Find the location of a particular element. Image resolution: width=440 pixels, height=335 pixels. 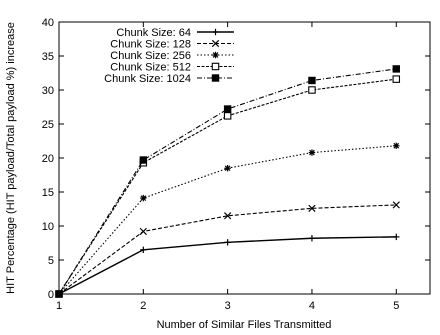

legend-item: Chunk Size: 256 is located at coordinates (172, 56).